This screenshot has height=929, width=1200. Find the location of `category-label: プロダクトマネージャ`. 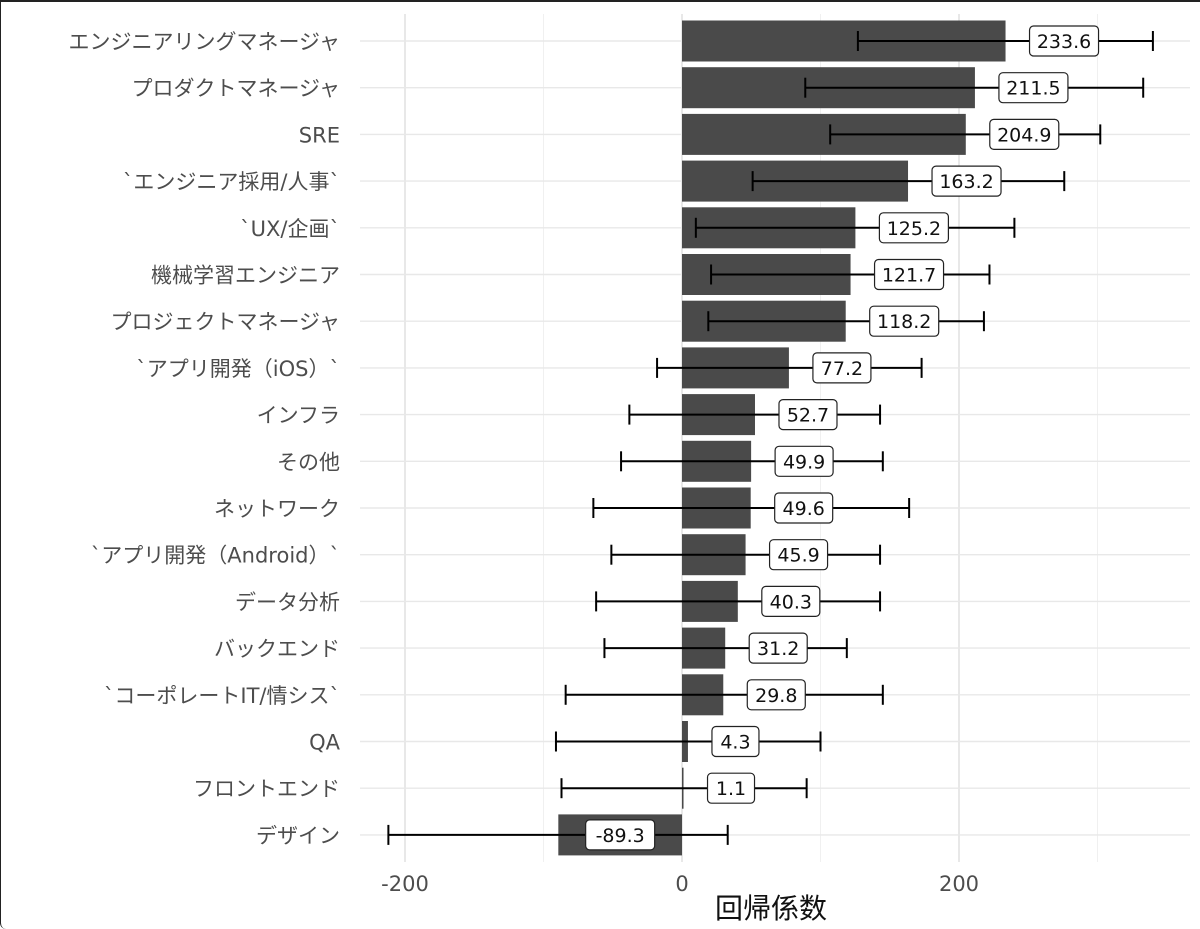

category-label: プロダクトマネージャ is located at coordinates (235, 89).